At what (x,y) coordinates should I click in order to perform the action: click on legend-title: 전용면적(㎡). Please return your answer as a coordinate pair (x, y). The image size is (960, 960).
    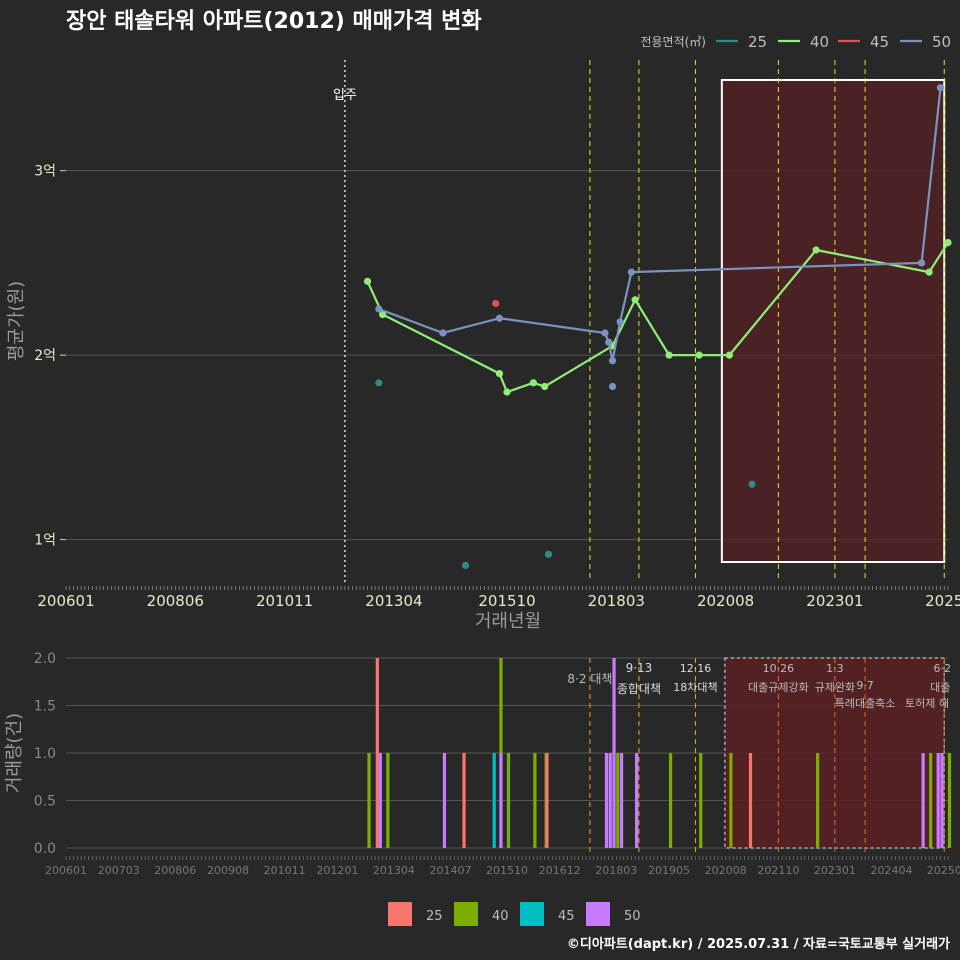
    Looking at the image, I should click on (673, 42).